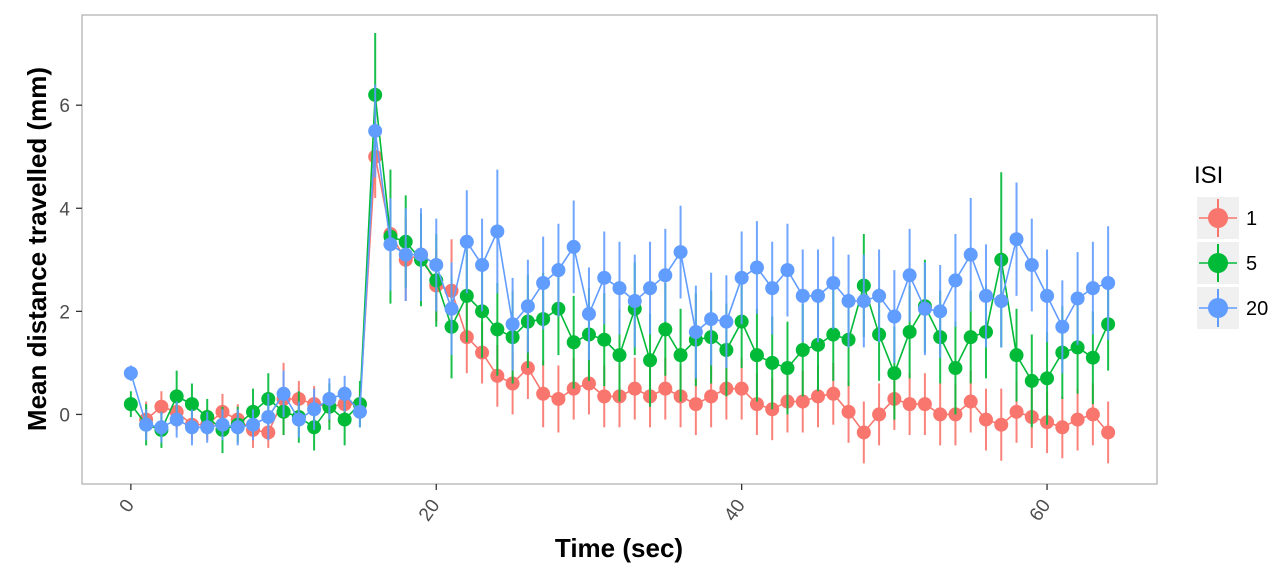 This screenshot has height=579, width=1280. What do you see at coordinates (734, 510) in the screenshot?
I see `x-tick-label: 40` at bounding box center [734, 510].